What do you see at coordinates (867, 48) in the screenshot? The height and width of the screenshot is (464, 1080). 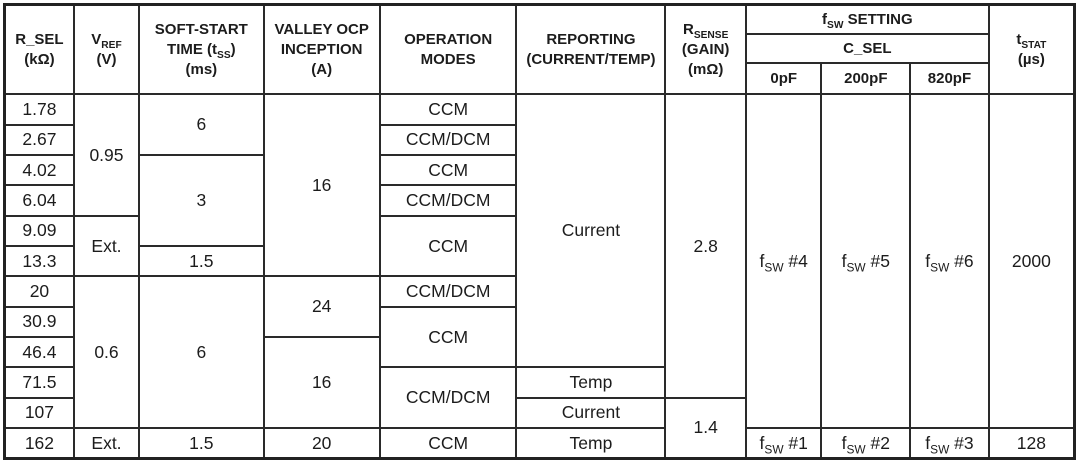 I see `header-c-sel: C_SEL` at bounding box center [867, 48].